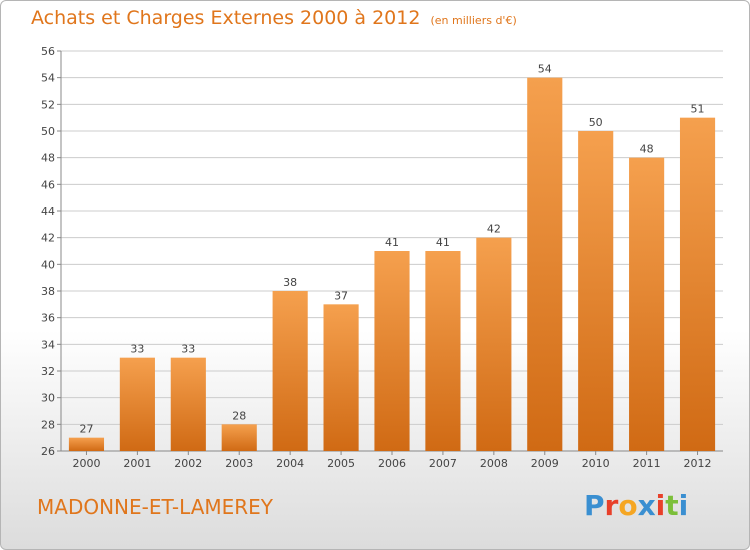  Describe the element at coordinates (48, 211) in the screenshot. I see `y-tick-label: 44` at that location.